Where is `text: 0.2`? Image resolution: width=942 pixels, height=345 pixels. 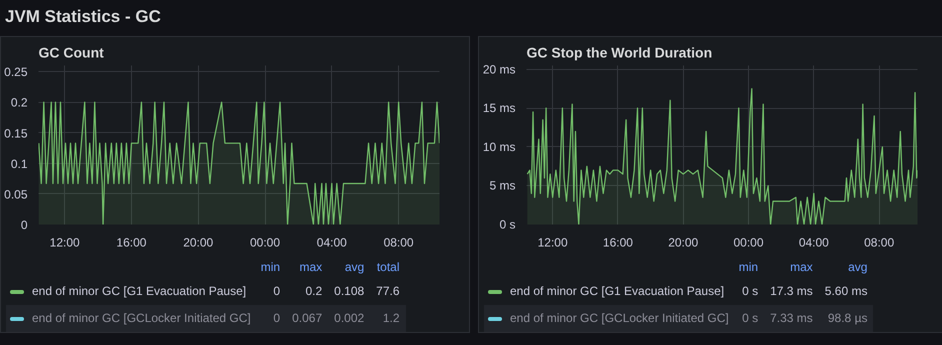
text: 0.2 is located at coordinates (314, 291).